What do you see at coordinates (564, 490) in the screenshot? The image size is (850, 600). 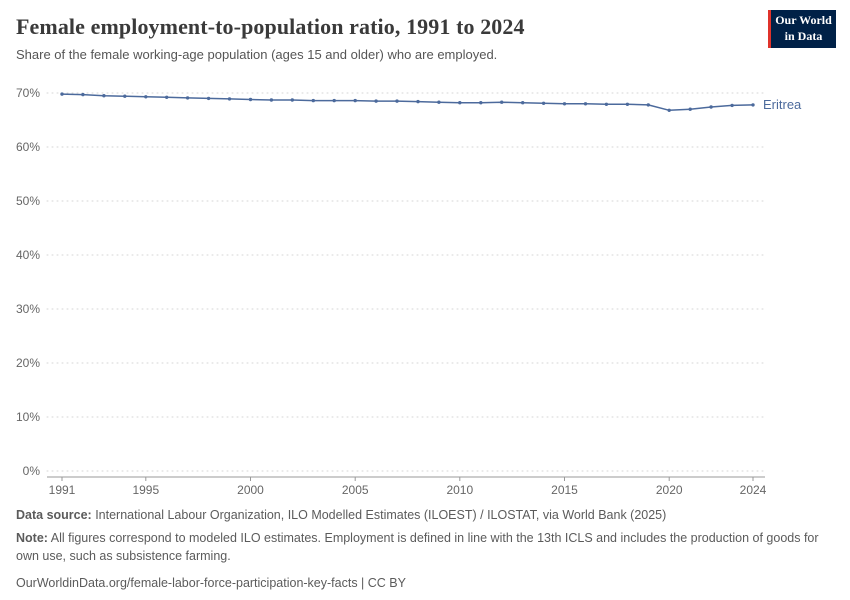 I see `x-axis-tick-label: 2015` at bounding box center [564, 490].